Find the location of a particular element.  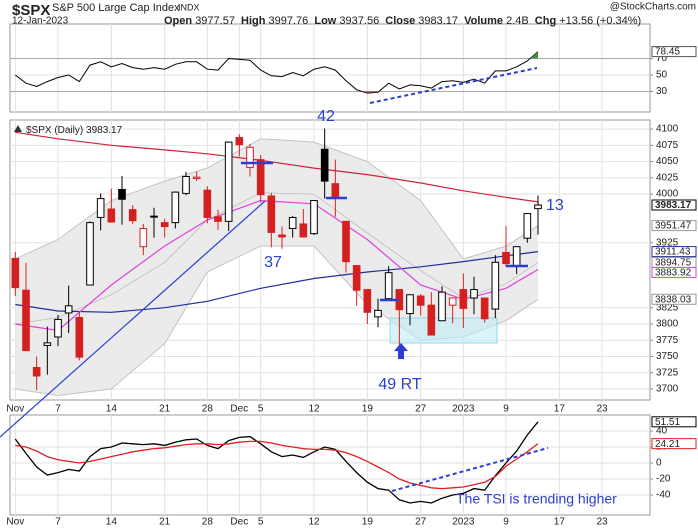

arrow is located at coordinates (401, 351).